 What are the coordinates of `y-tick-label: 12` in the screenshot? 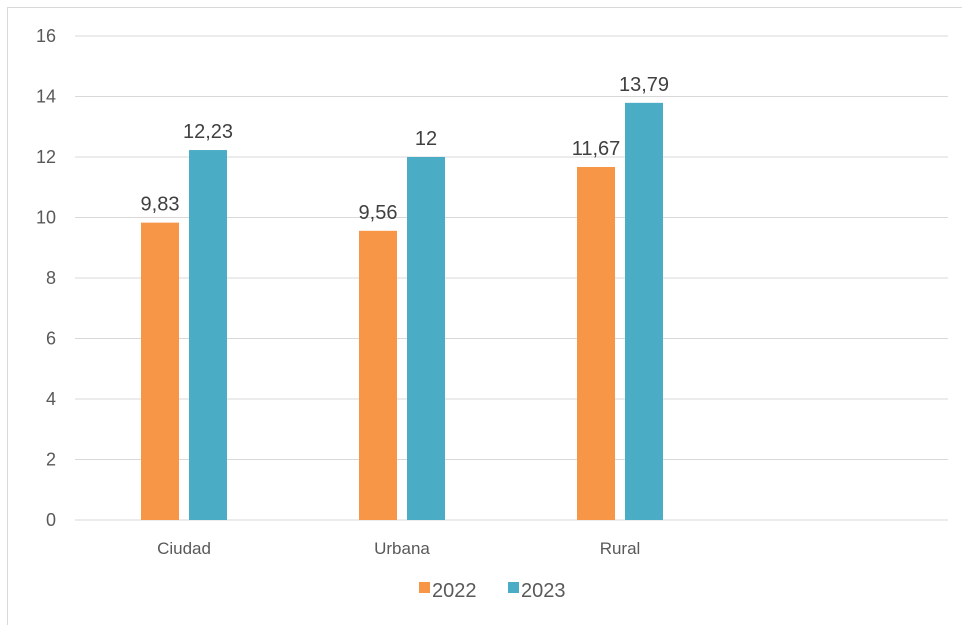 It's located at (46, 157).